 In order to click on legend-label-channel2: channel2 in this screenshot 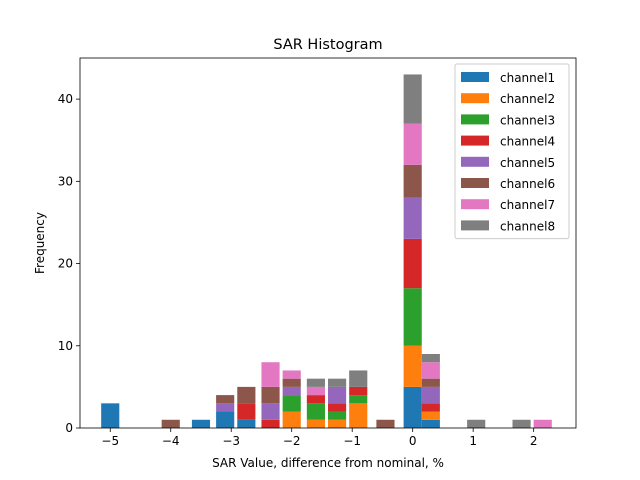, I will do `click(527, 99)`.